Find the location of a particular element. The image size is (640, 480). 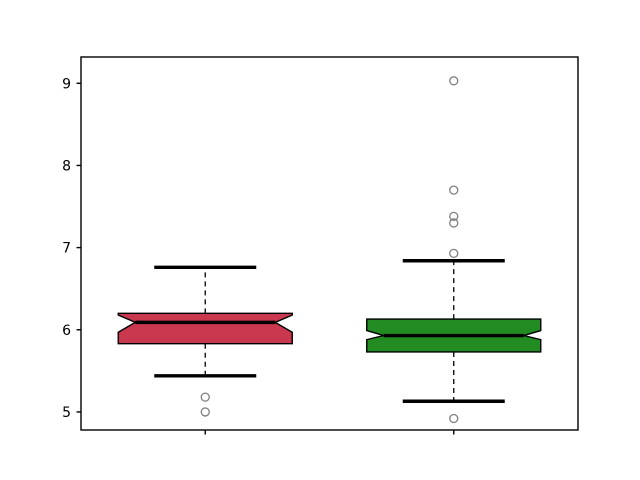

y-axis-tick-label: 6 is located at coordinates (66, 331).